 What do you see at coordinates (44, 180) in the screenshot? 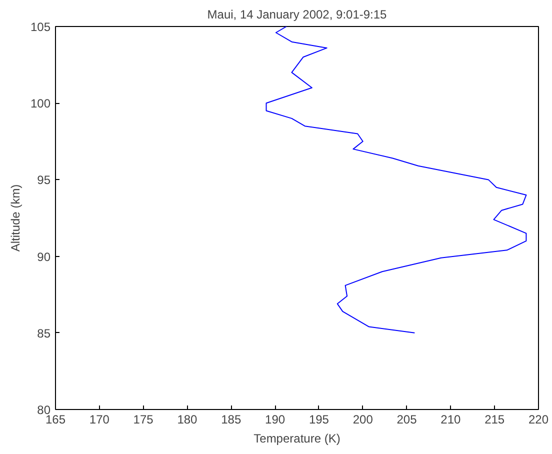
I see `y-tick-label: 95` at bounding box center [44, 180].